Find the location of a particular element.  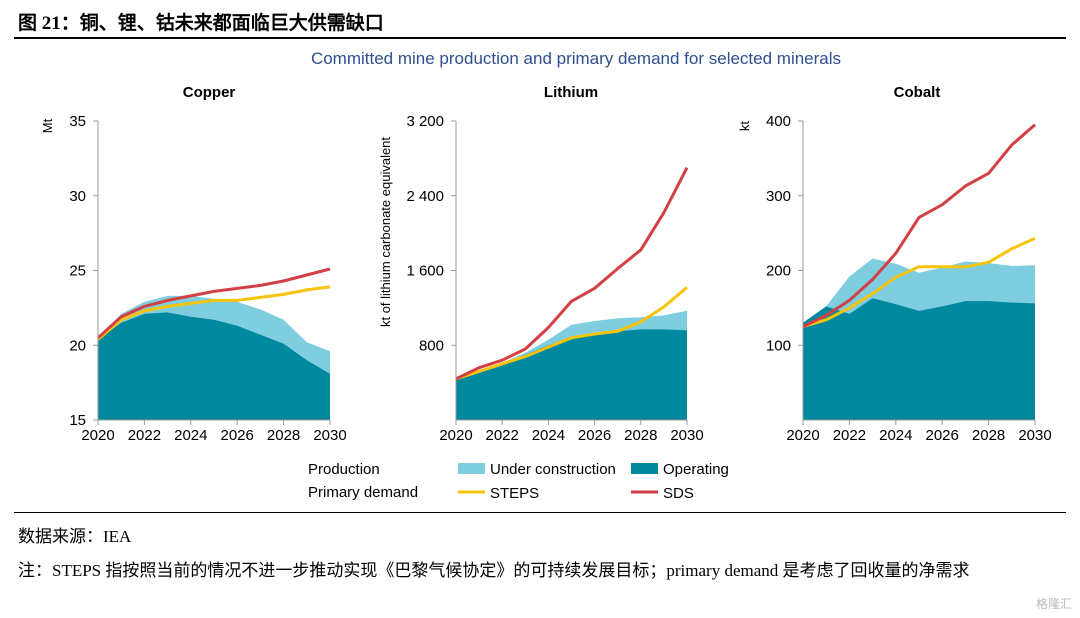

lithium-x-tick-label: 2020 is located at coordinates (455, 435).